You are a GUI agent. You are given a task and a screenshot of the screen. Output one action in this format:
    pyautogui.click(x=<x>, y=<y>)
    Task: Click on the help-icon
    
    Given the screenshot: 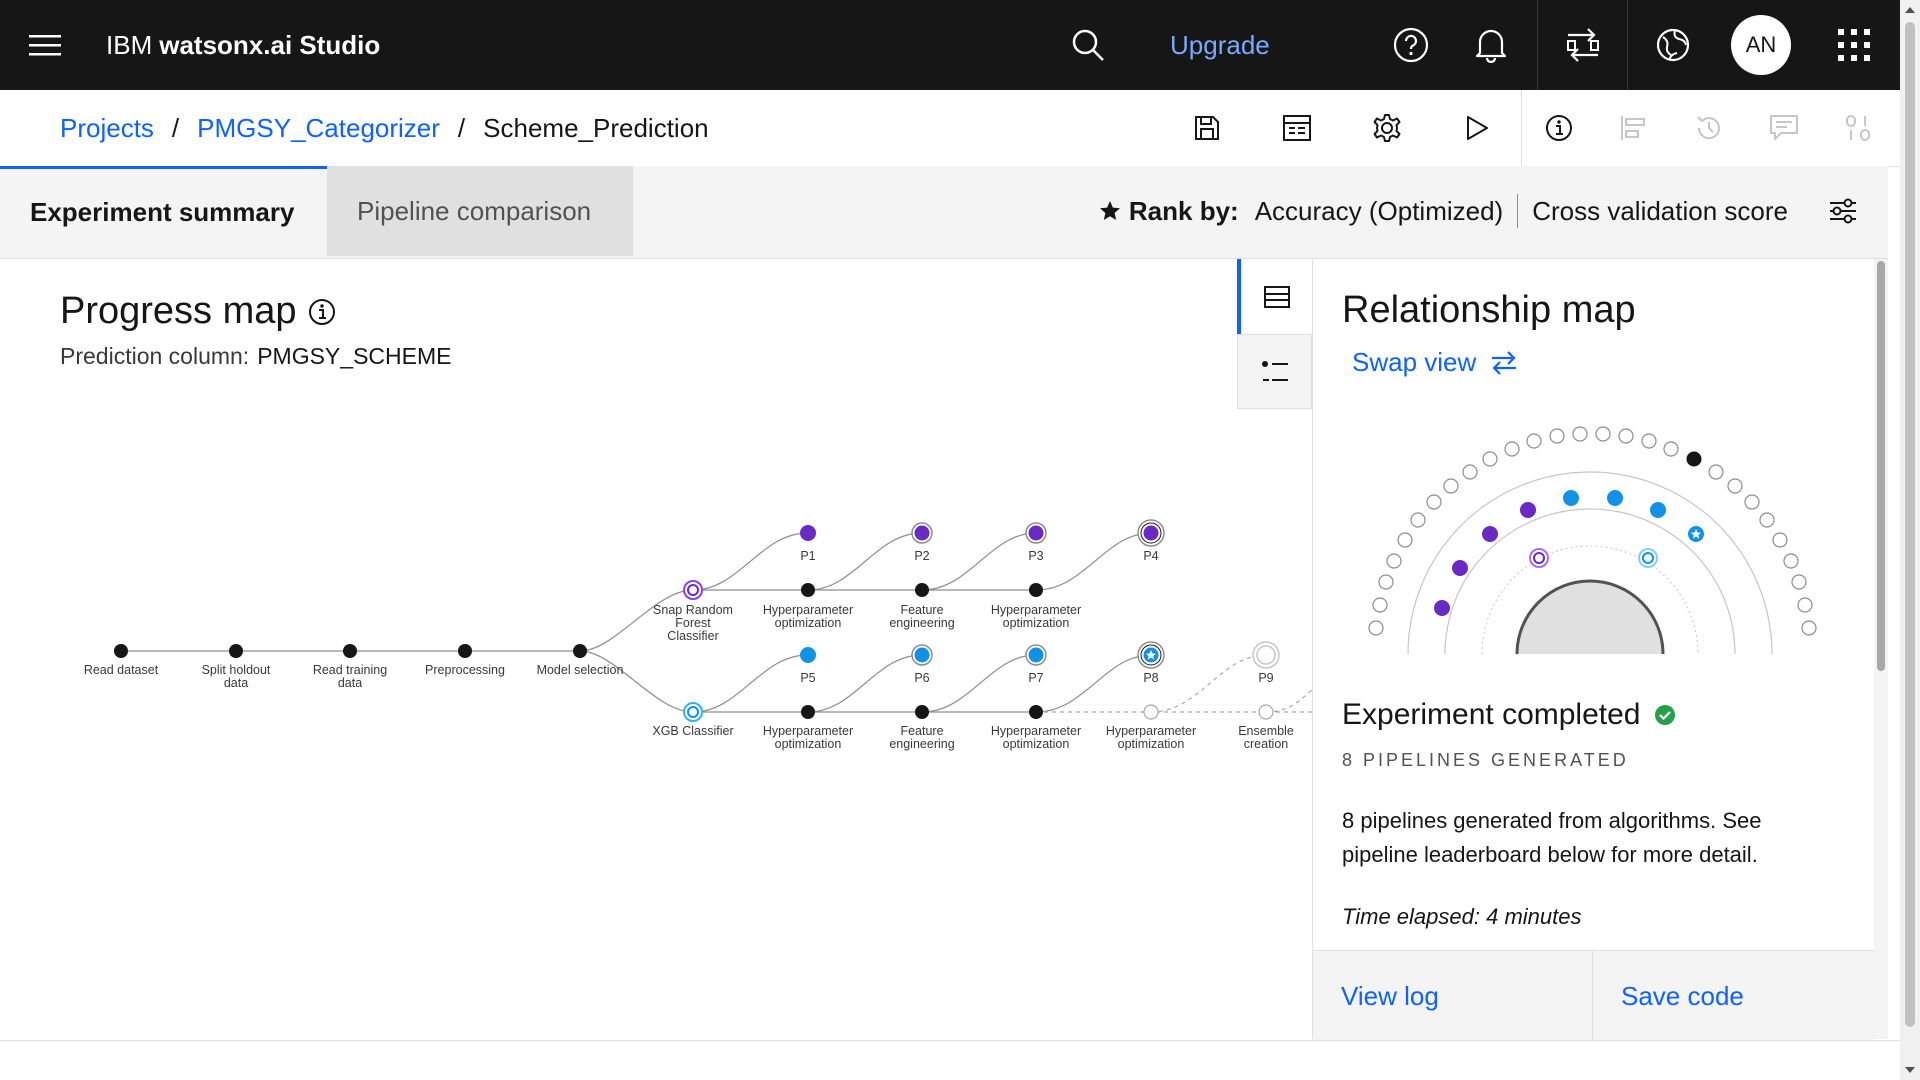 What is the action you would take?
    pyautogui.click(x=1411, y=45)
    